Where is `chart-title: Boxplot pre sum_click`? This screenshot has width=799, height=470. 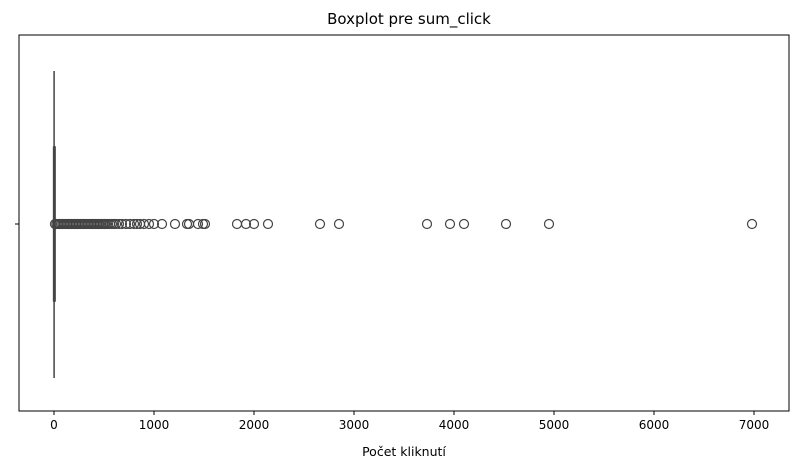
chart-title: Boxplot pre sum_click is located at coordinates (409, 19).